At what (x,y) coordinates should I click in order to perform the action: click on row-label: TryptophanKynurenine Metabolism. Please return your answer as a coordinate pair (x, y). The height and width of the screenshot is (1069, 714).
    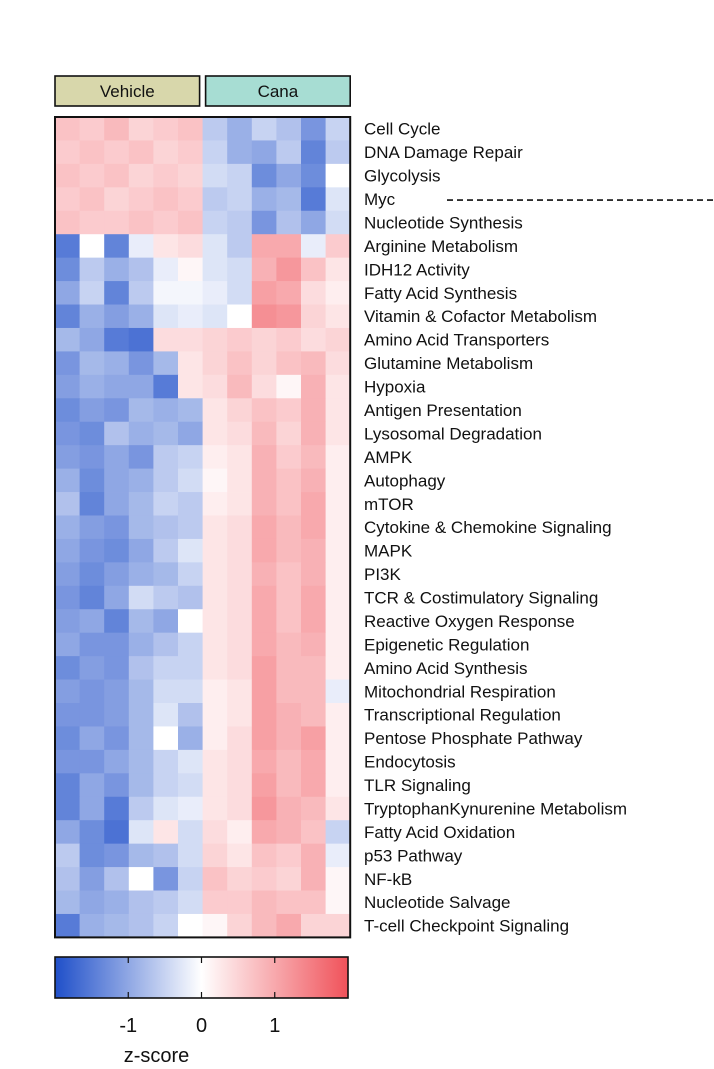
    Looking at the image, I should click on (495, 808).